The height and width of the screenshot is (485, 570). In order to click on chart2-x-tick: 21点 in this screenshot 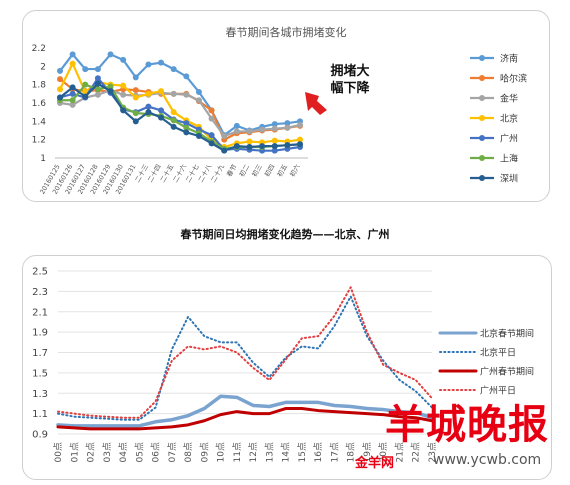, I will do `click(399, 452)`.